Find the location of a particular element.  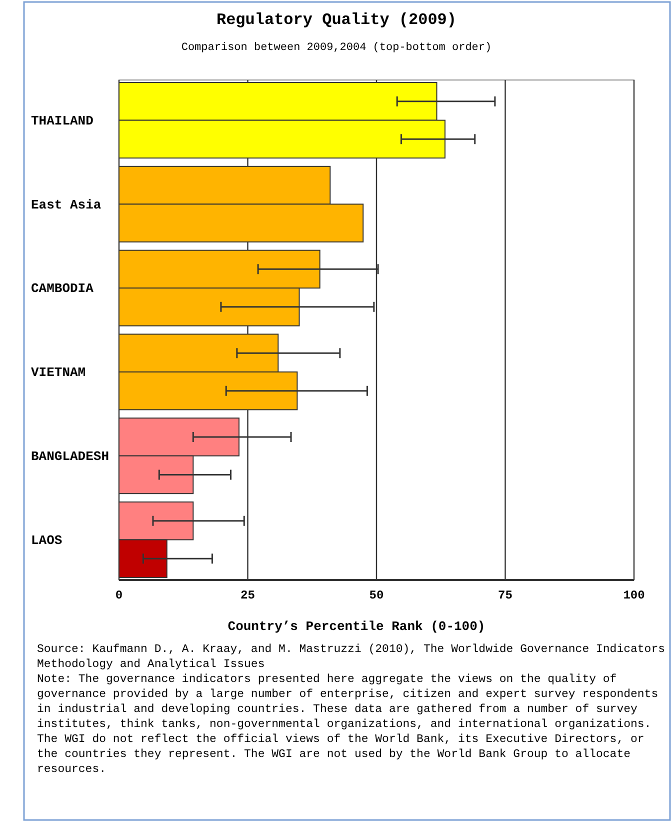

x-tick-label: 0 is located at coordinates (119, 595).